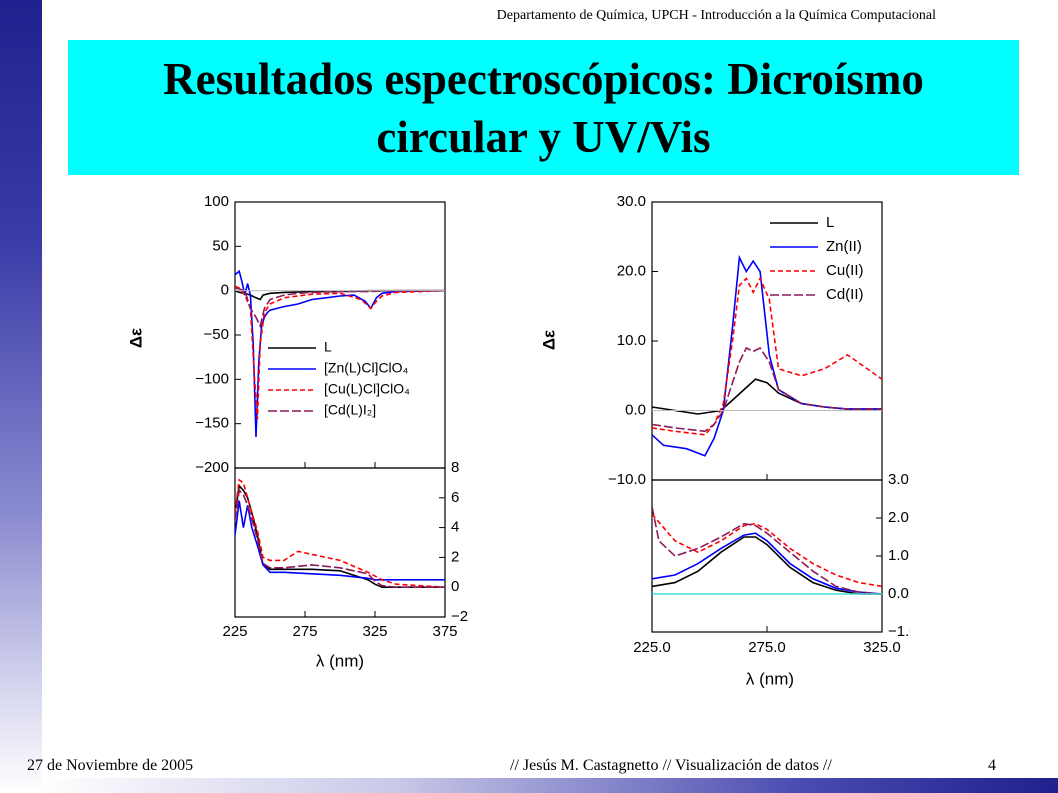 This screenshot has height=793, width=1058. I want to click on right-top-ytick-label: 20.0, so click(631, 270).